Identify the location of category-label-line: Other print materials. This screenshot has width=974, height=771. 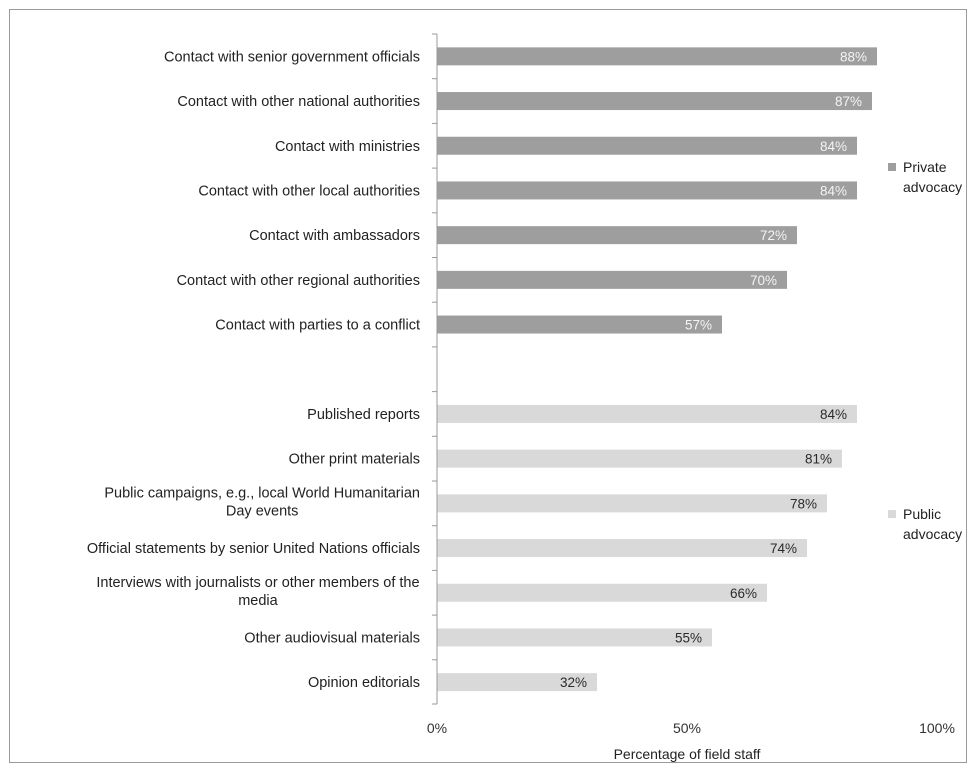
(354, 460).